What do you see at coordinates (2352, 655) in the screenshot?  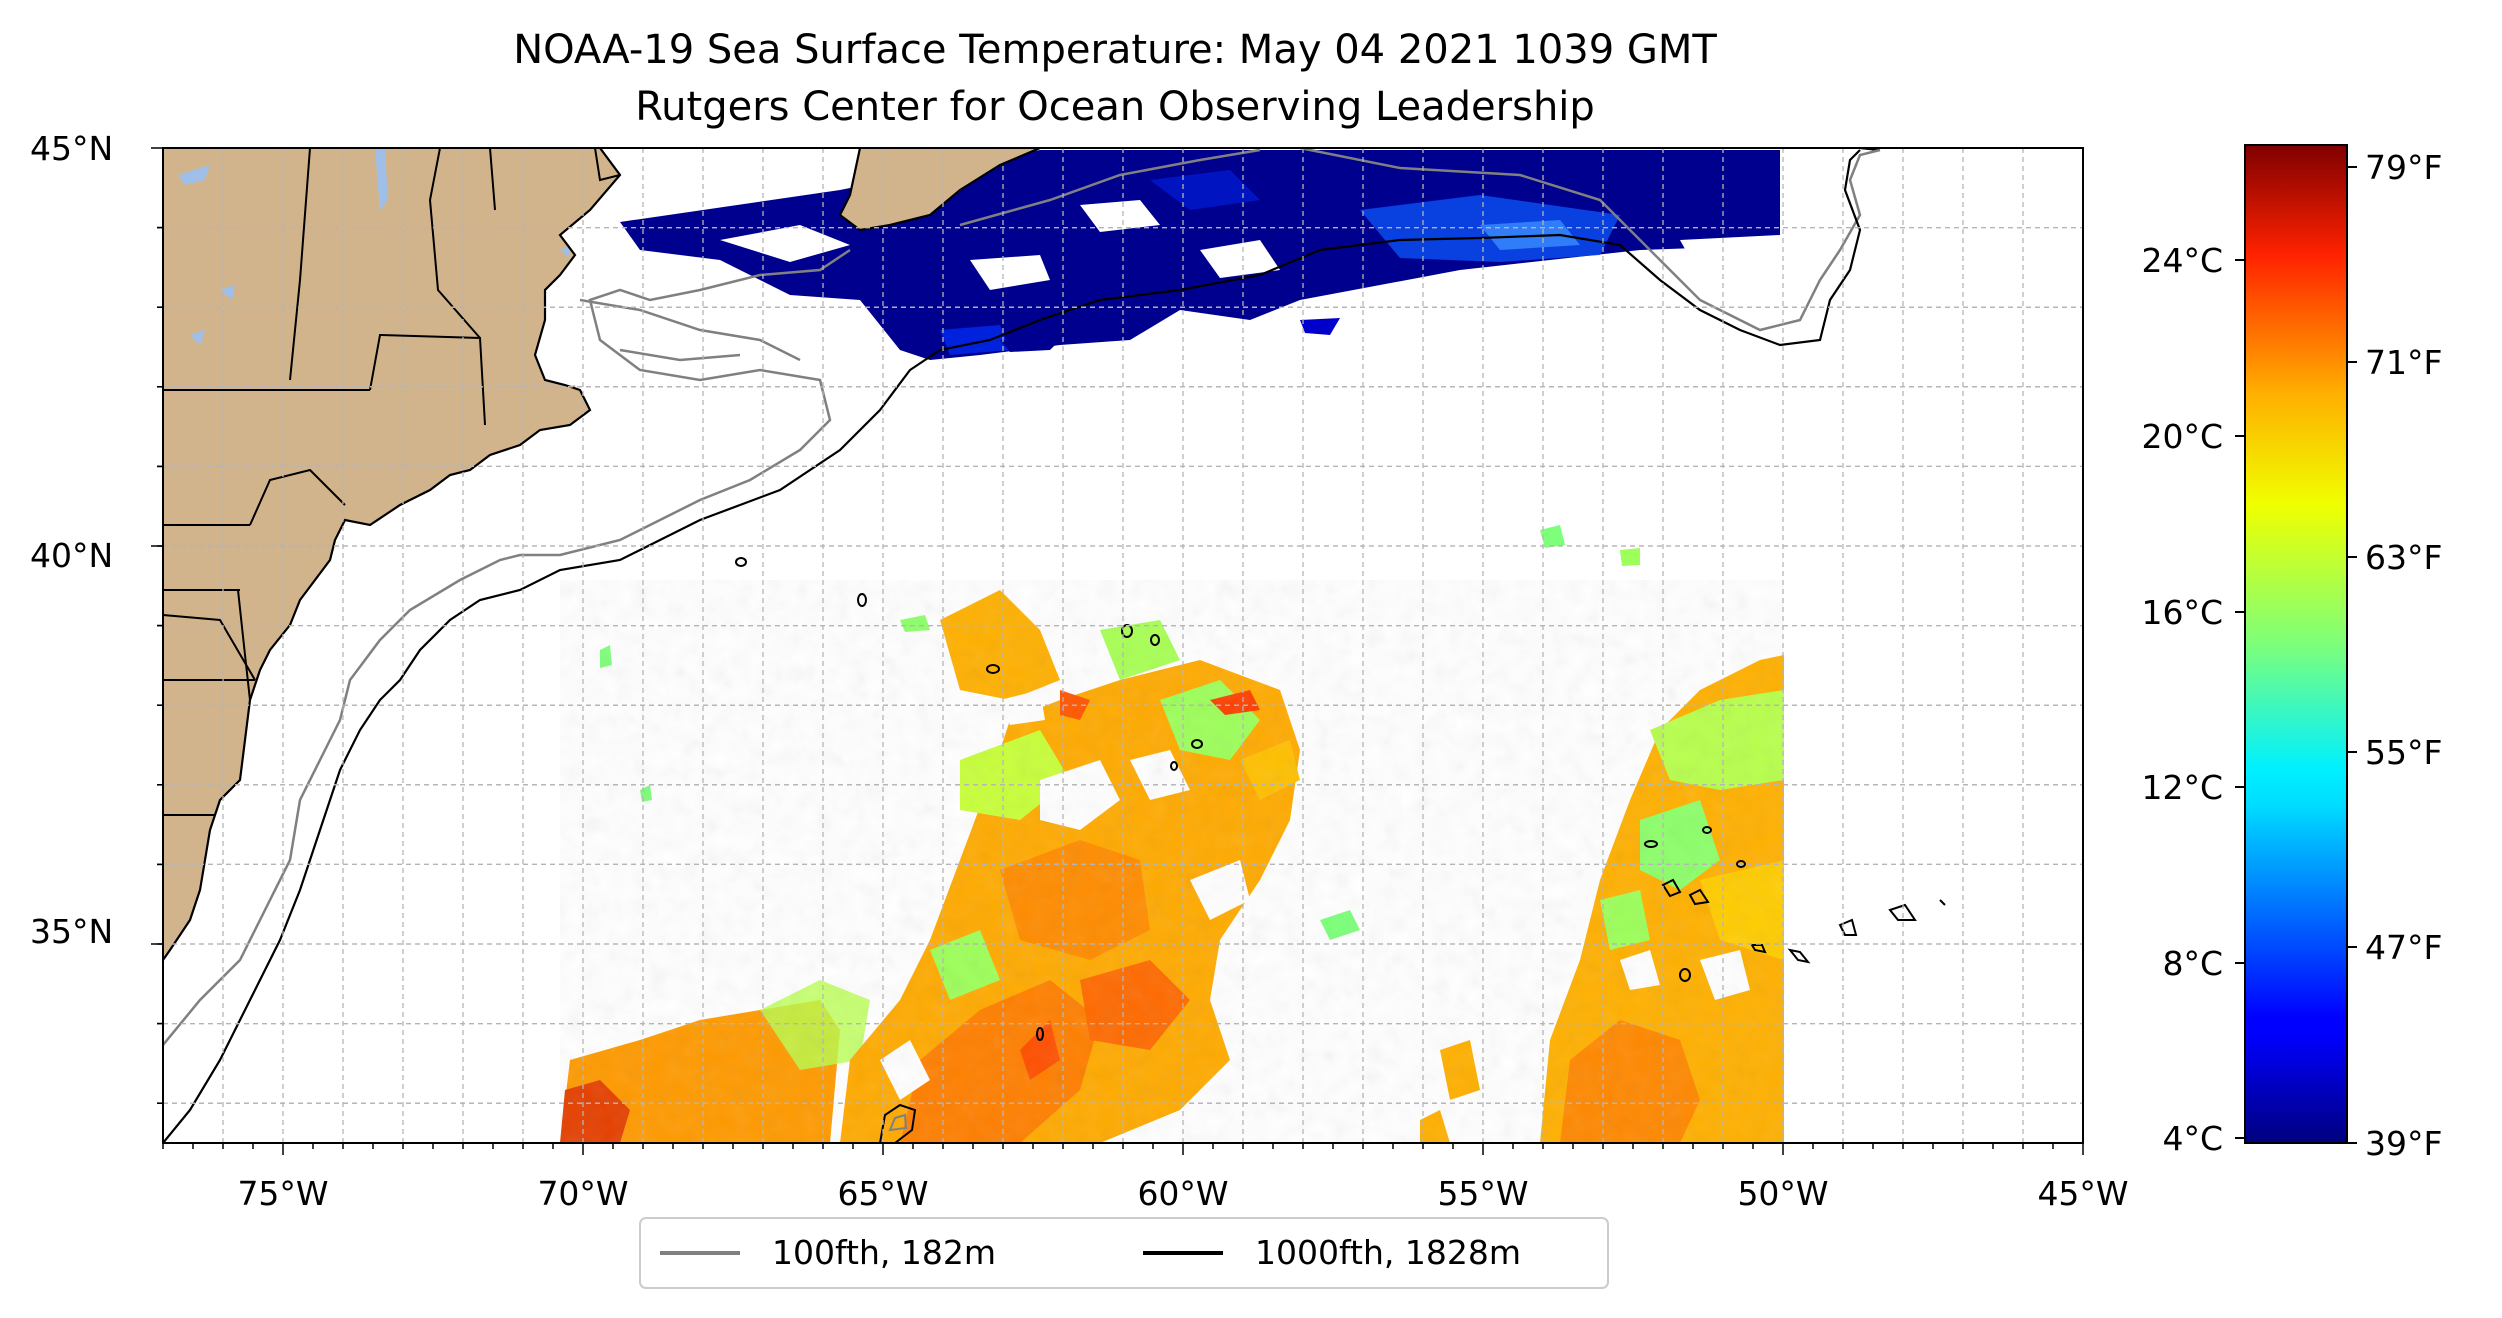 I see `colorbar-fahrenheit-ticks` at bounding box center [2352, 655].